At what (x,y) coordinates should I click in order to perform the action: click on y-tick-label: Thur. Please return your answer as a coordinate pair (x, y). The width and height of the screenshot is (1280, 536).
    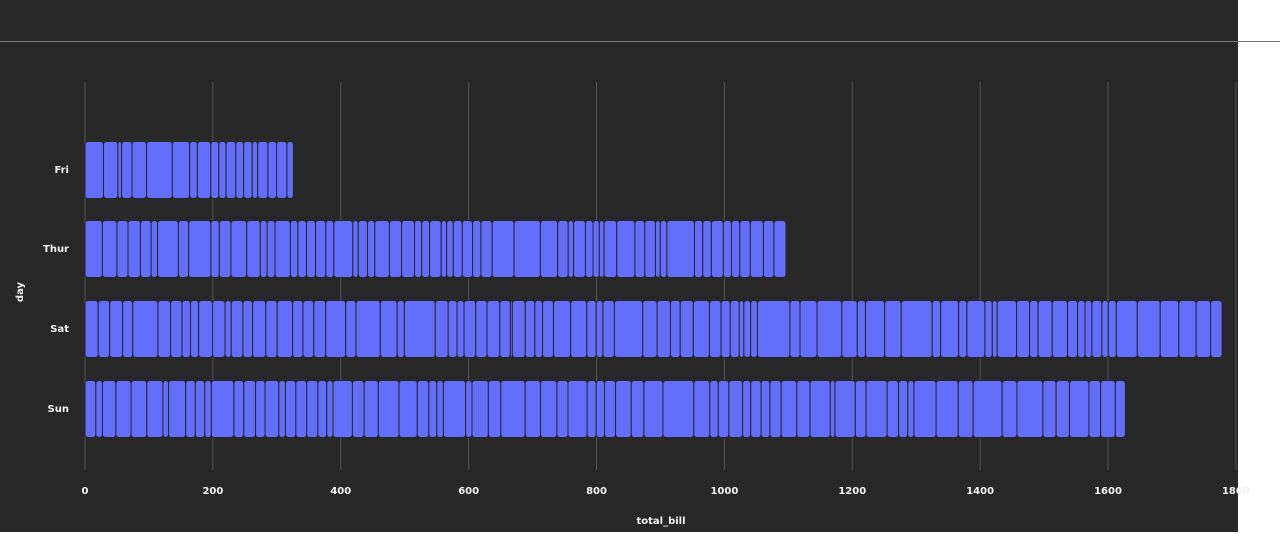
    Looking at the image, I should click on (56, 249).